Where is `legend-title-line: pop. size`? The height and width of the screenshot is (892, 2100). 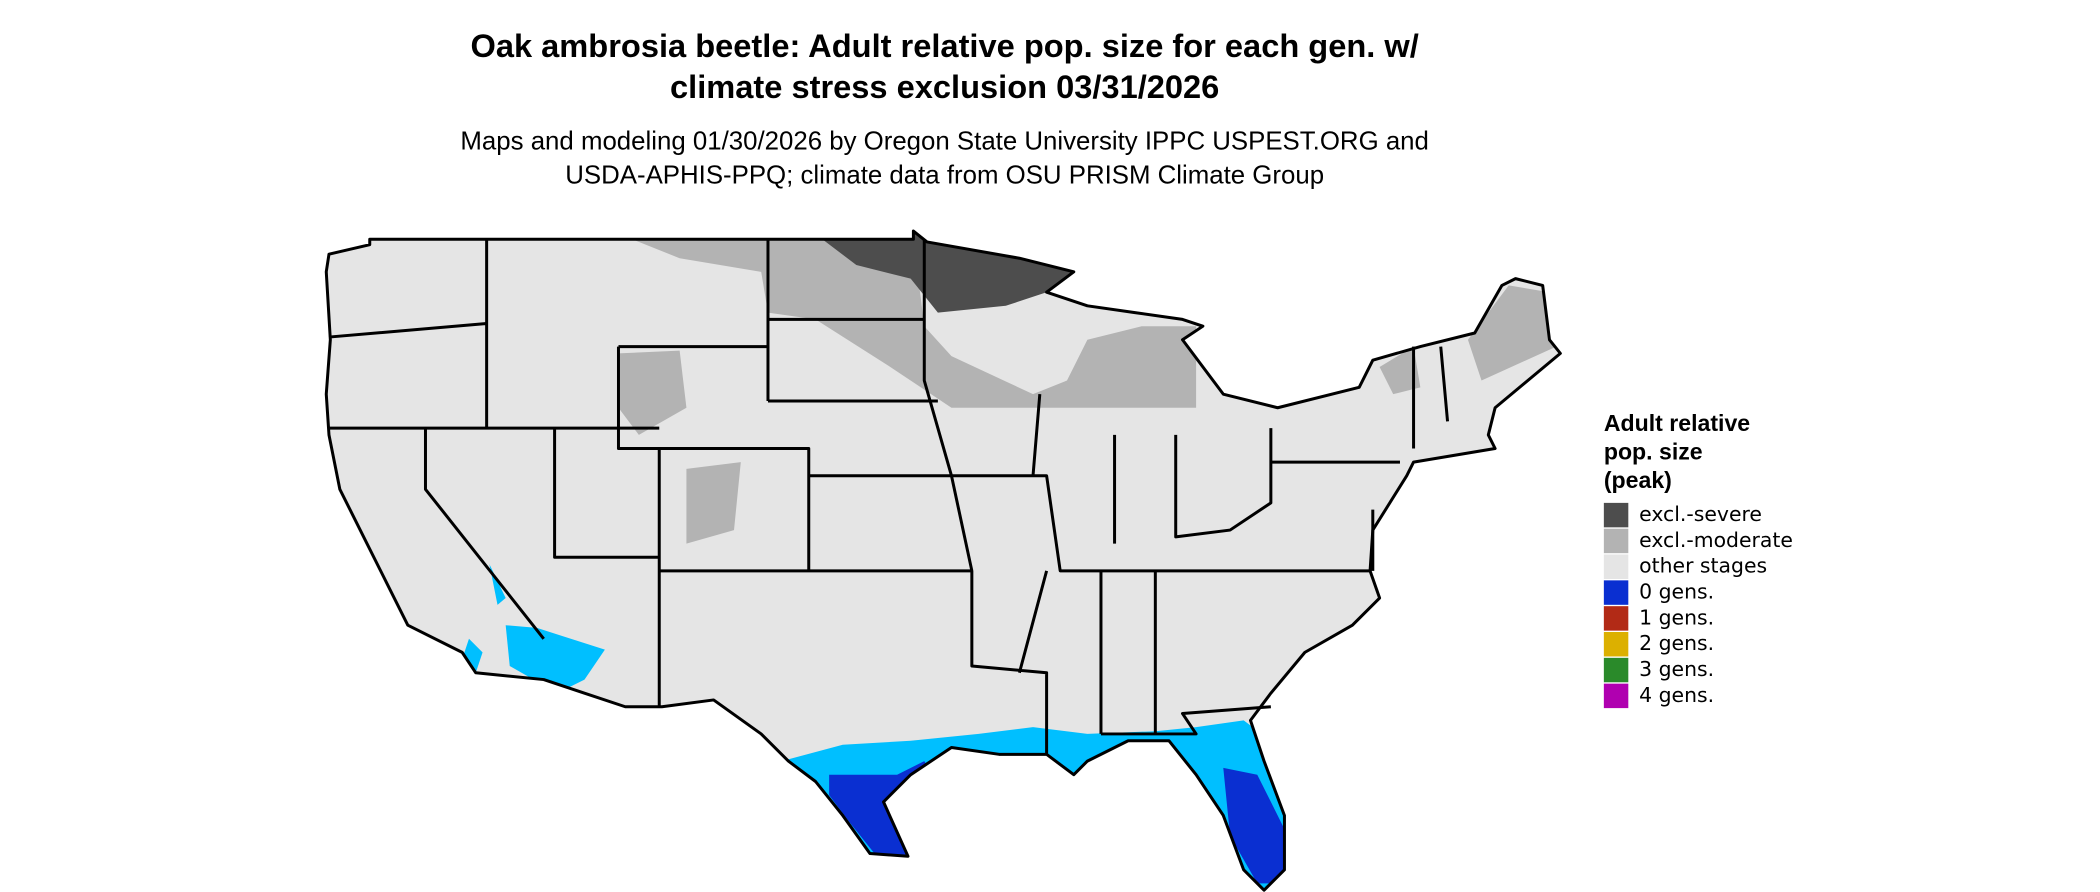
legend-title-line: pop. size is located at coordinates (1653, 451).